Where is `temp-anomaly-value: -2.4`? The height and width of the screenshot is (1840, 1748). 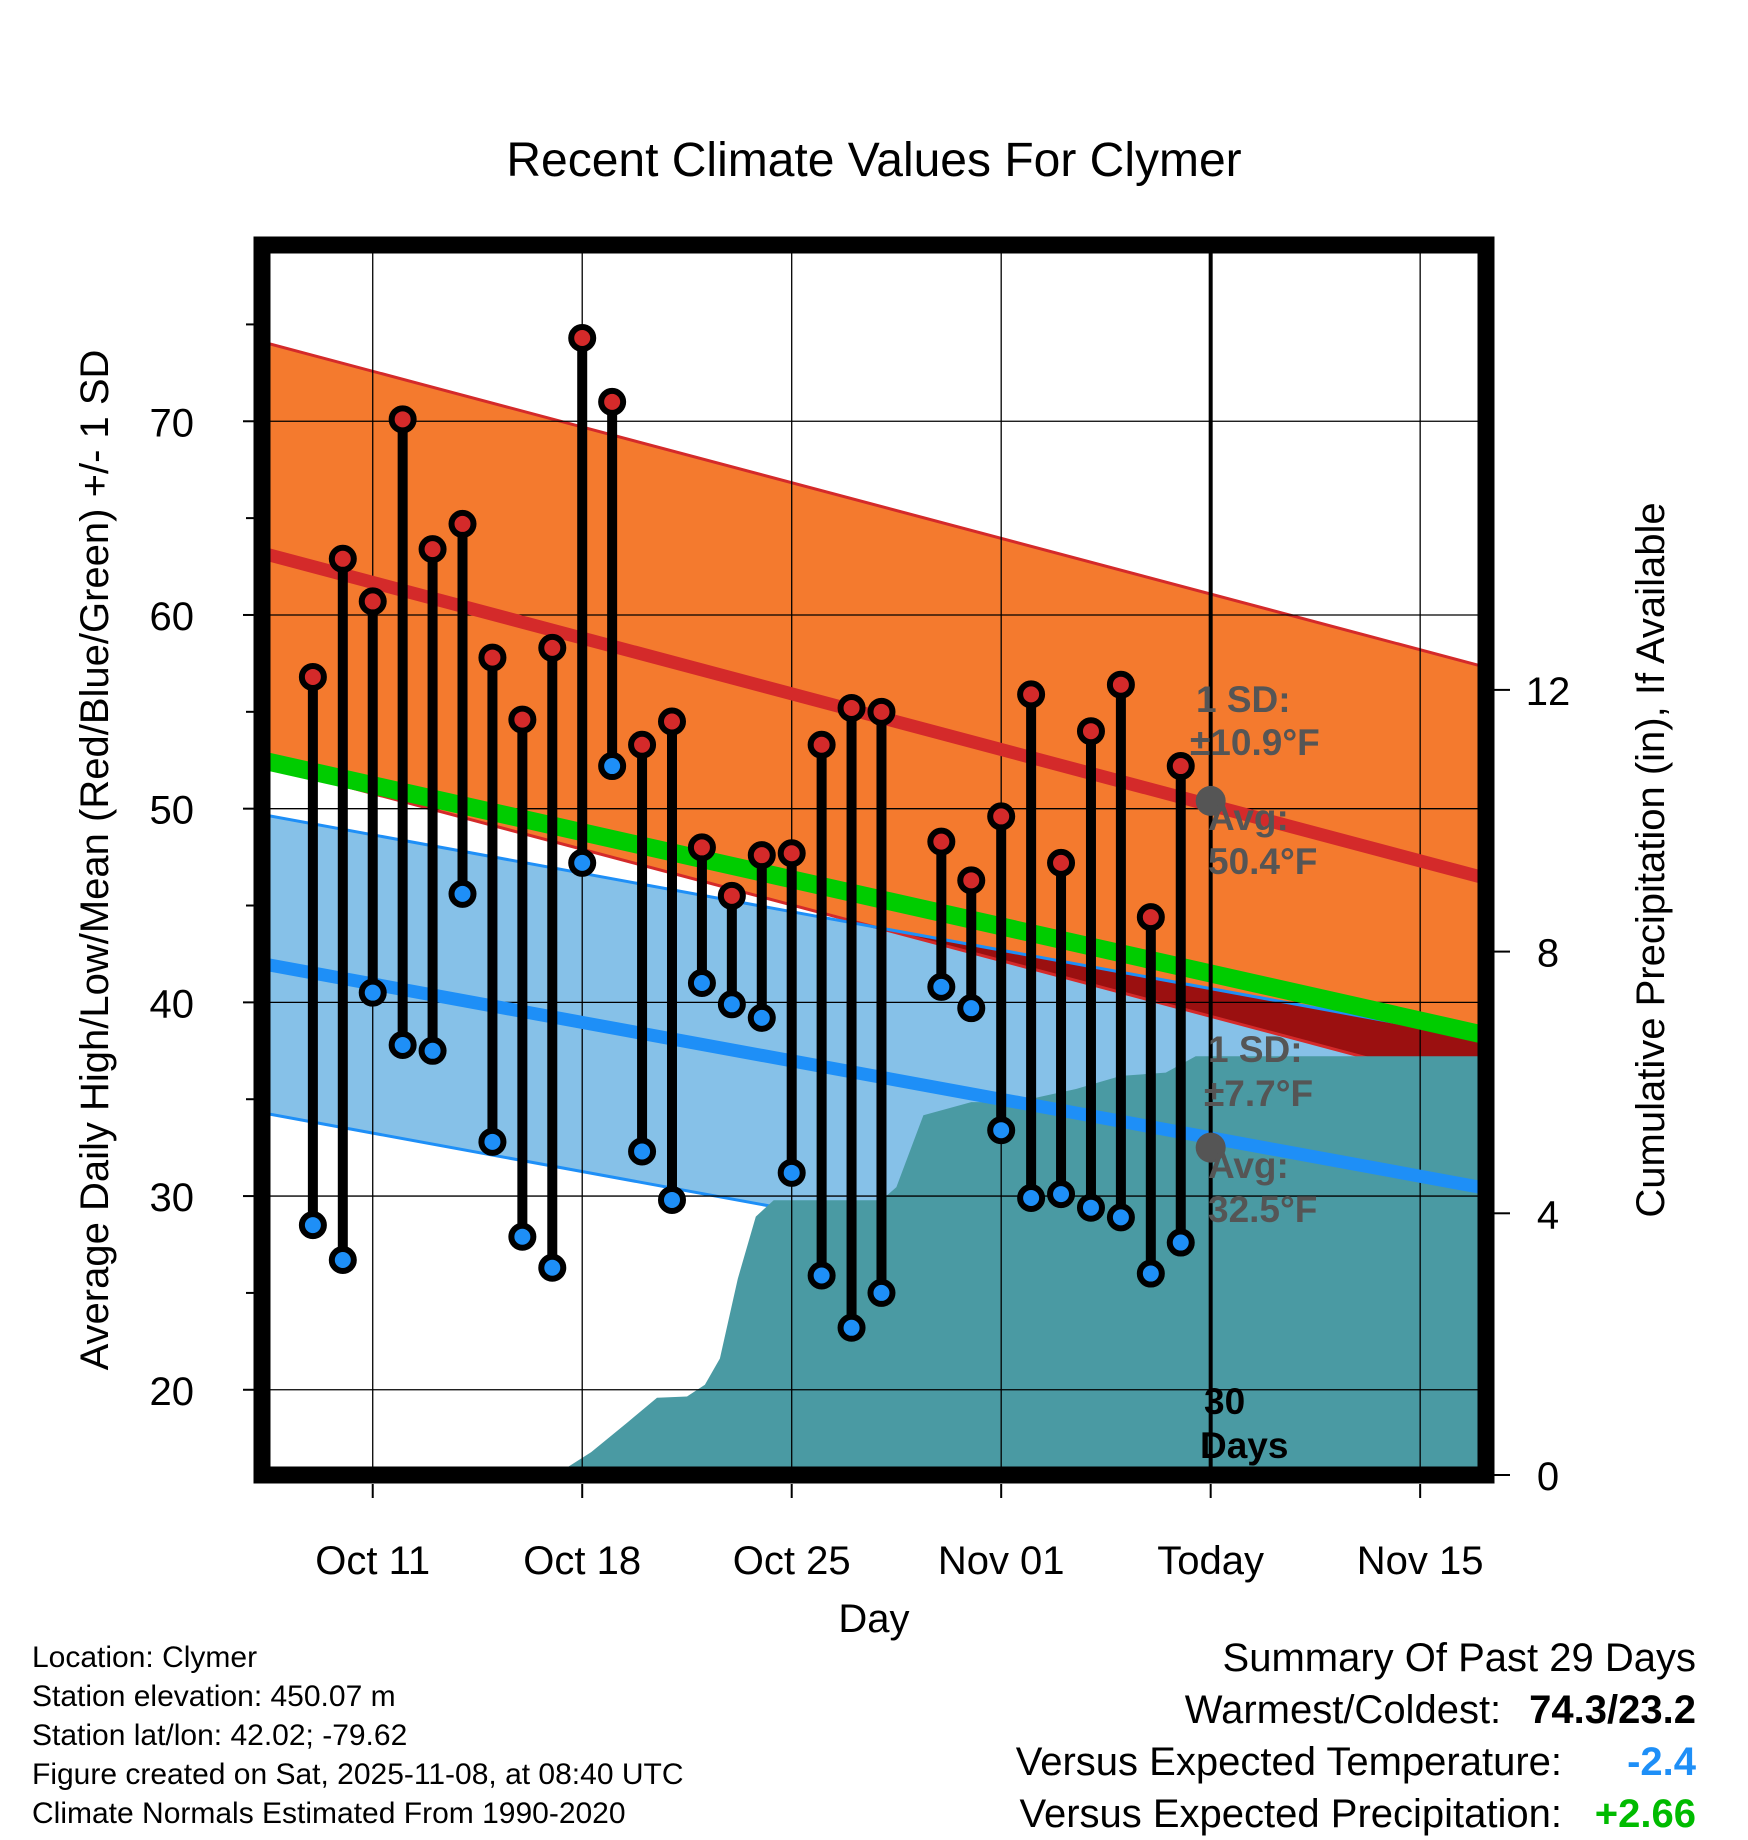
temp-anomaly-value: -2.4 is located at coordinates (1661, 1762).